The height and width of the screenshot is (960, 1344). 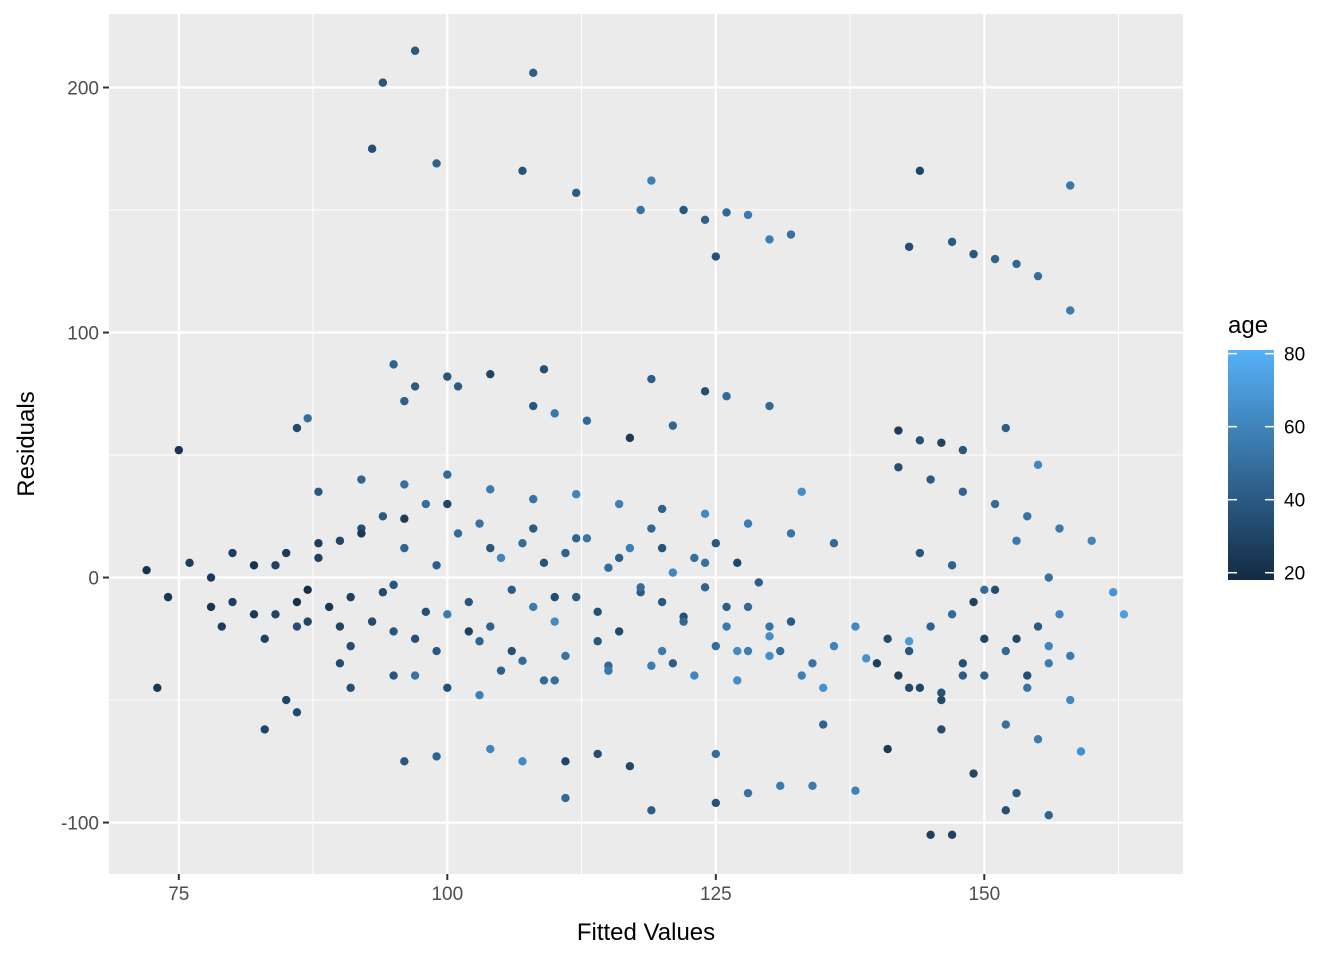 I want to click on legend-colorbar, so click(x=1251, y=465).